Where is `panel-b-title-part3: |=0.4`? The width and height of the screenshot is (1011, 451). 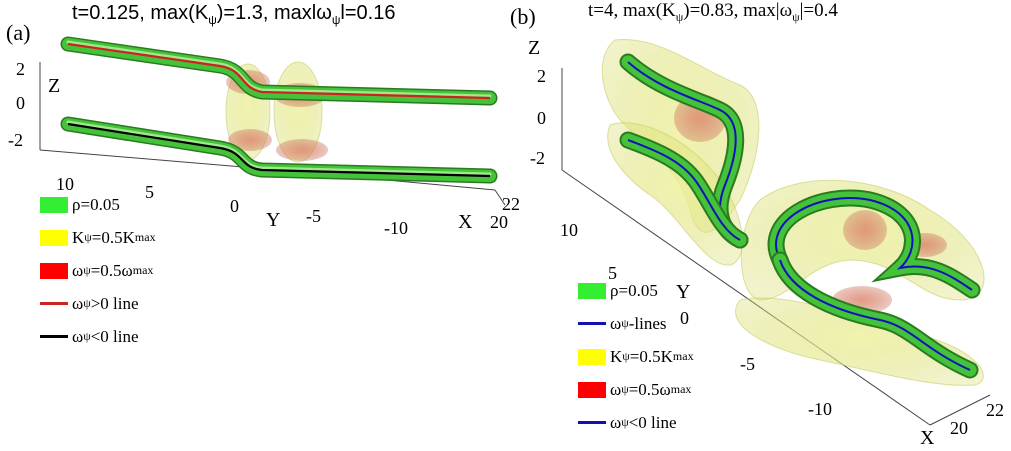
panel-b-title-part3: |=0.4 is located at coordinates (818, 10).